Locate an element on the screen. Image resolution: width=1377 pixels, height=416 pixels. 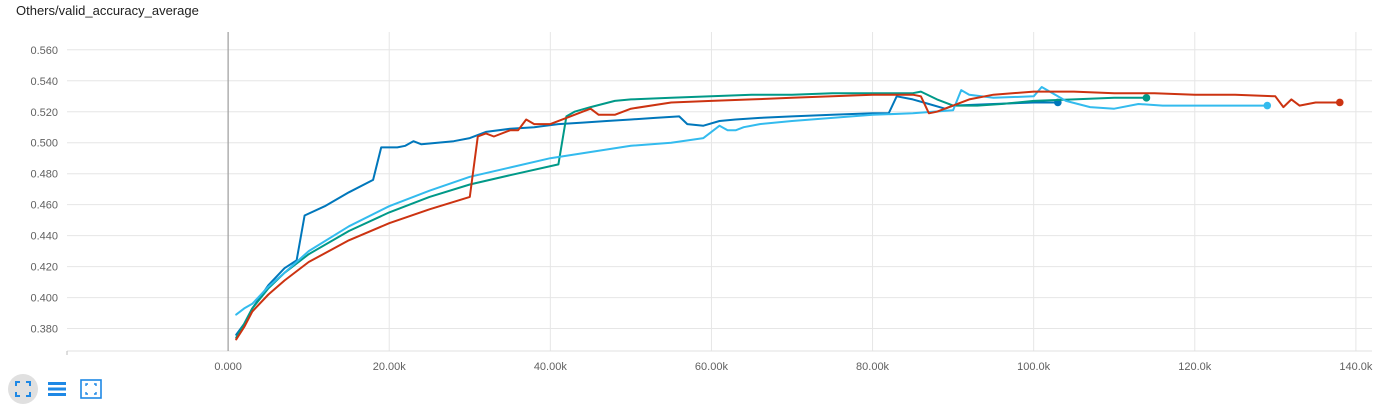
y-tick-label: 0.560 is located at coordinates (44, 51).